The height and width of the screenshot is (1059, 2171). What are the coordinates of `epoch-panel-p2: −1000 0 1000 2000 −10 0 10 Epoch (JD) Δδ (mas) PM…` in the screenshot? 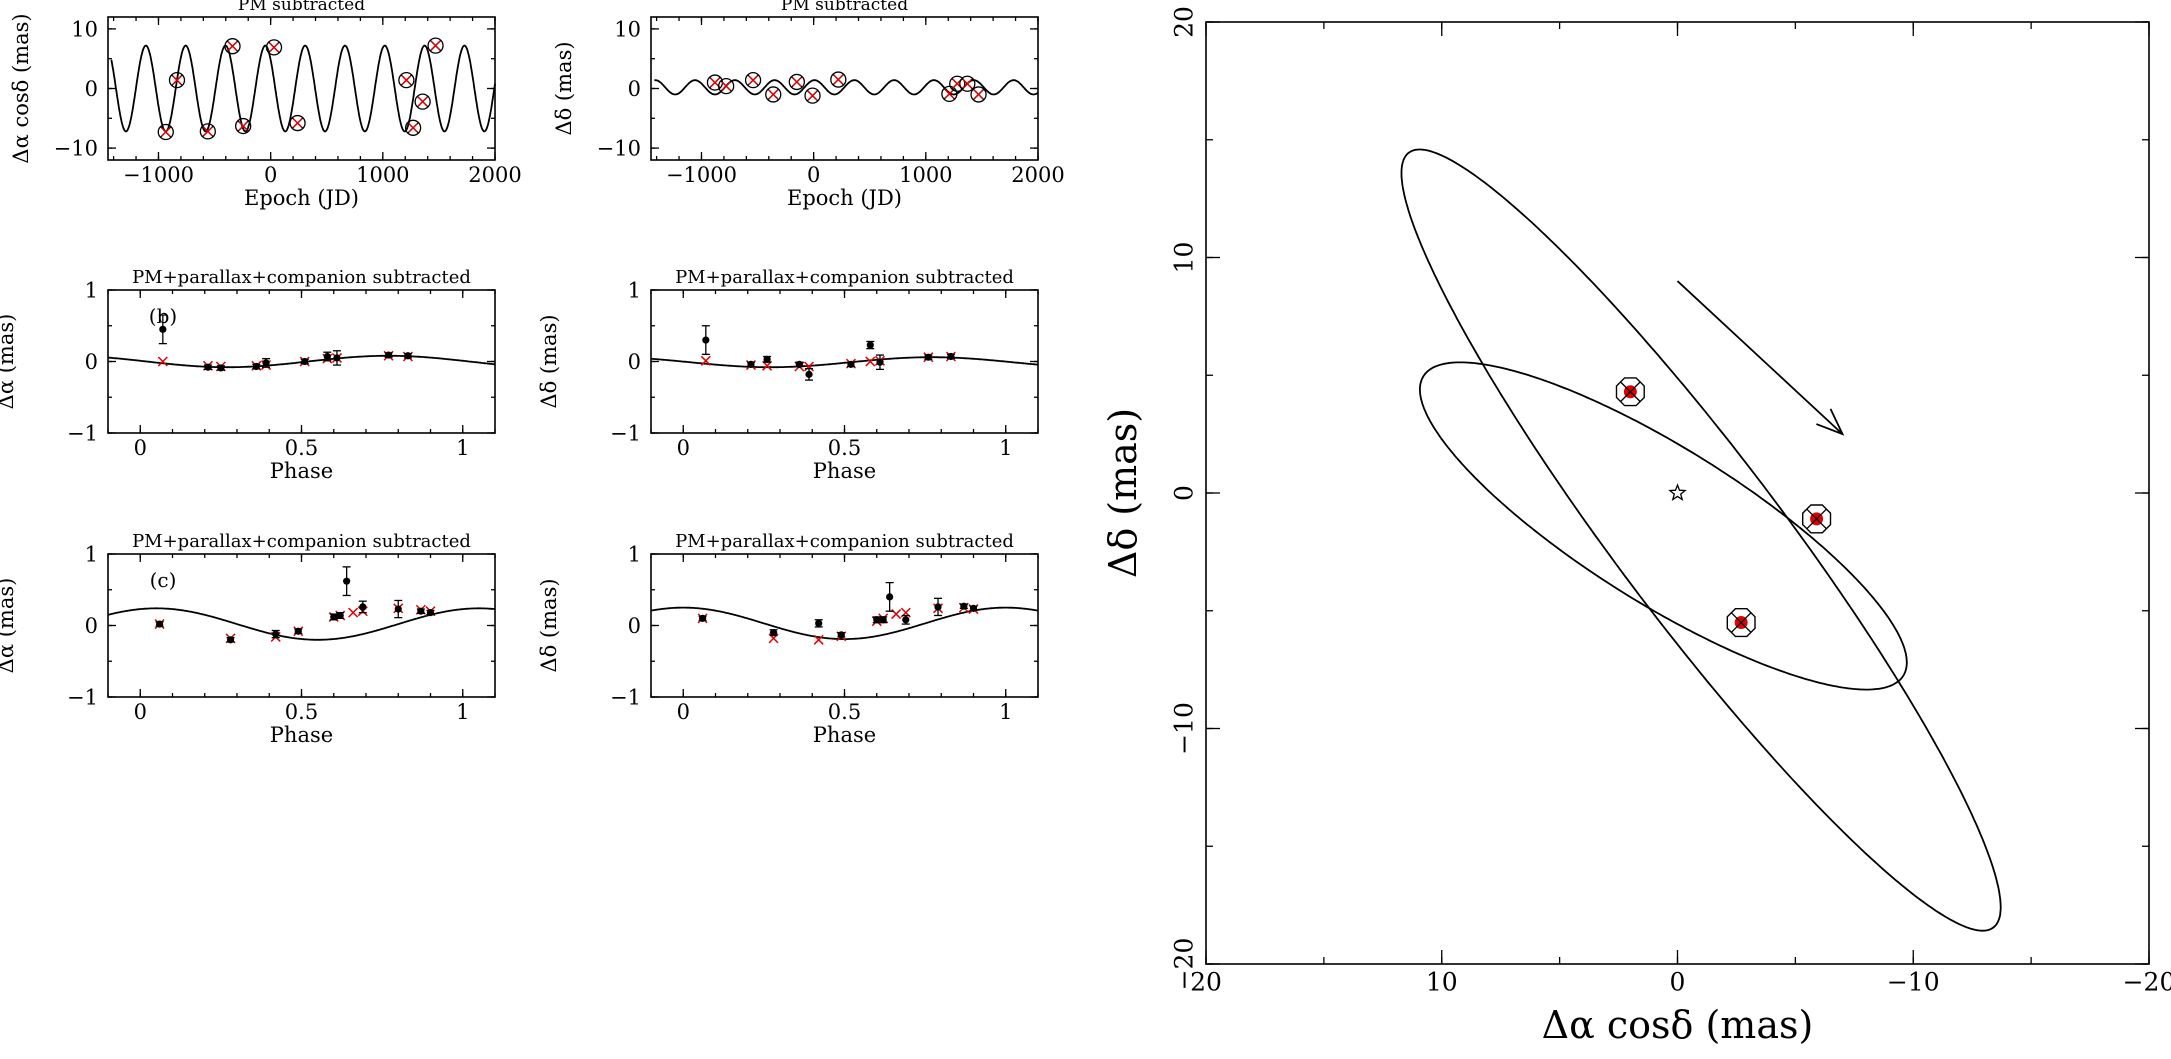 It's located at (808, 105).